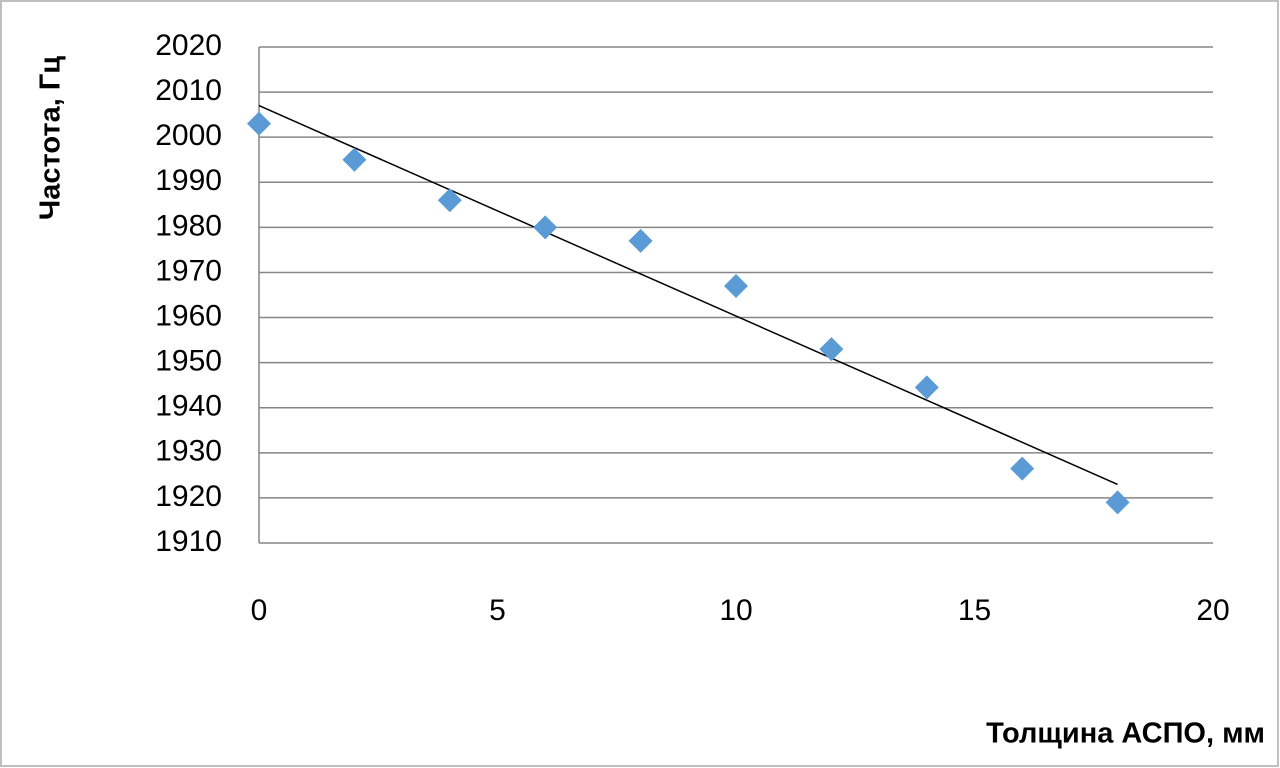 This screenshot has width=1280, height=768. I want to click on y-tick-label: 2000, so click(188, 135).